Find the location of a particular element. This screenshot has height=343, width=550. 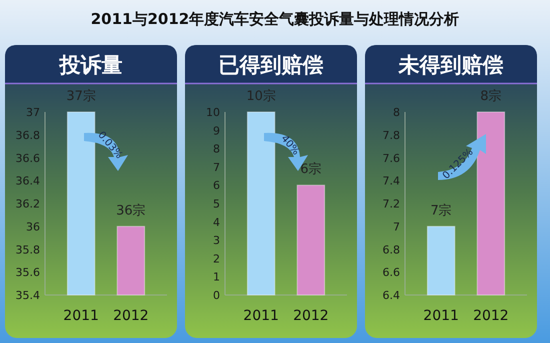

y-tick-label: 35.8 is located at coordinates (28, 249).